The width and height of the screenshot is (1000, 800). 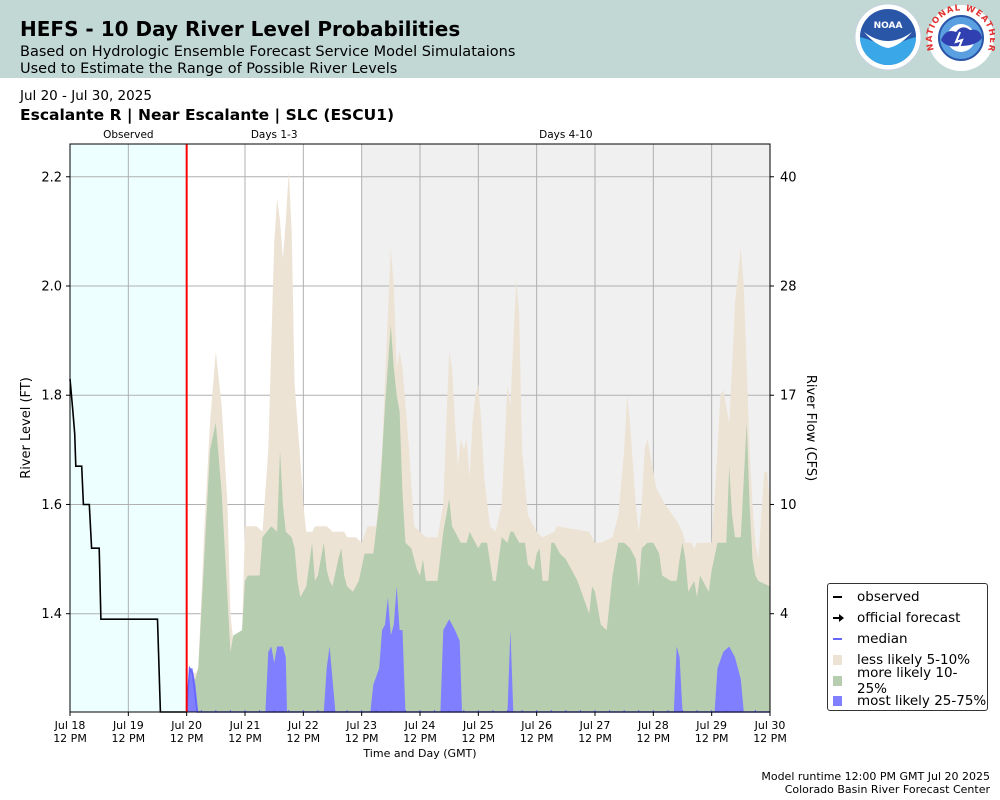 What do you see at coordinates (128, 135) in the screenshot?
I see `region-label-0: Observed` at bounding box center [128, 135].